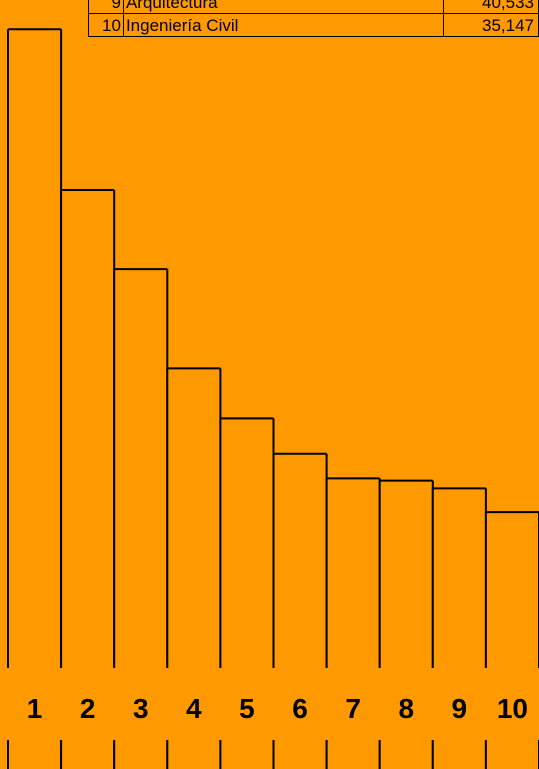 This screenshot has height=769, width=539. I want to click on category-labels: 1 2 3 4 5 6 7 8 9 10, so click(277, 708).